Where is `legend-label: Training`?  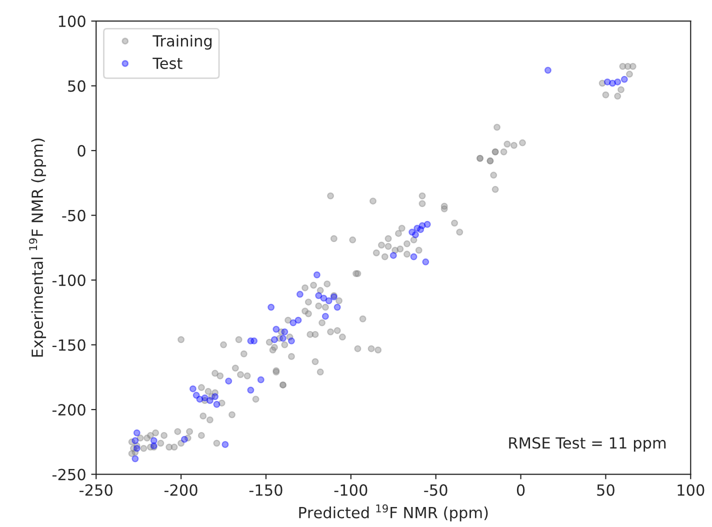 legend-label: Training is located at coordinates (182, 42).